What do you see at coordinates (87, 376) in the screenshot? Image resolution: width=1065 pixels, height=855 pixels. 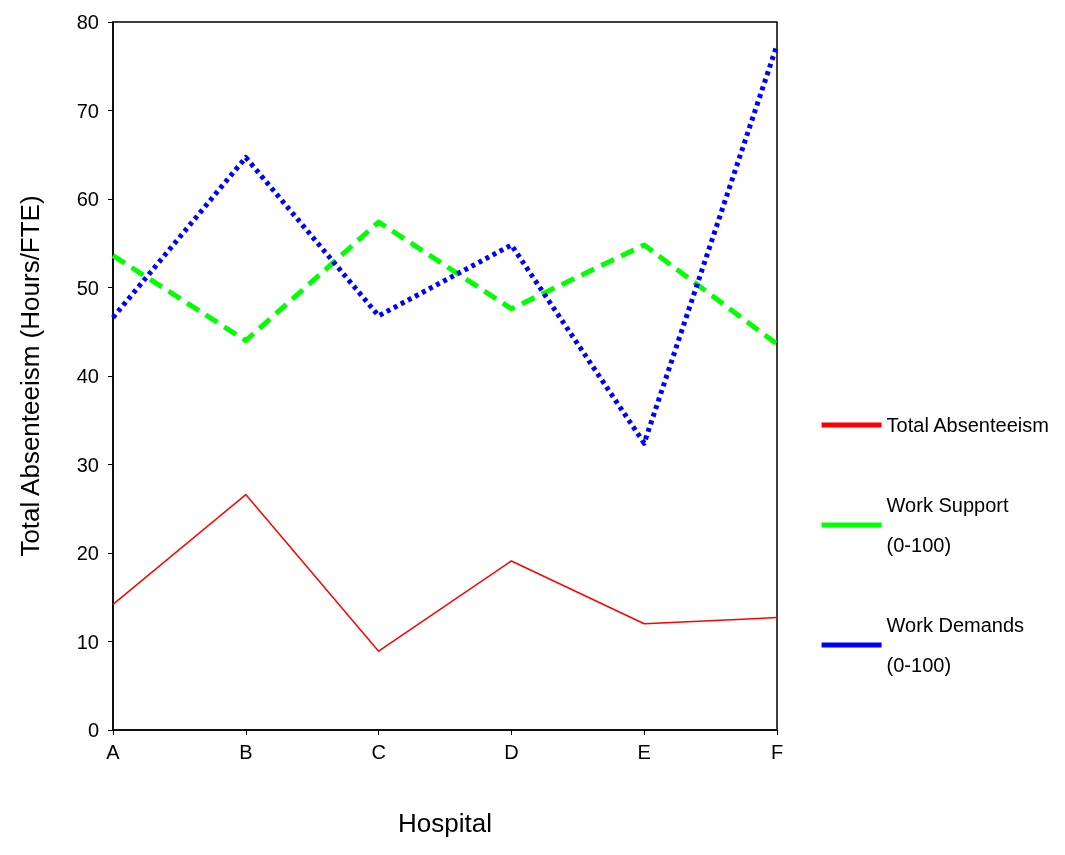 I see `y-tick-label: 40` at bounding box center [87, 376].